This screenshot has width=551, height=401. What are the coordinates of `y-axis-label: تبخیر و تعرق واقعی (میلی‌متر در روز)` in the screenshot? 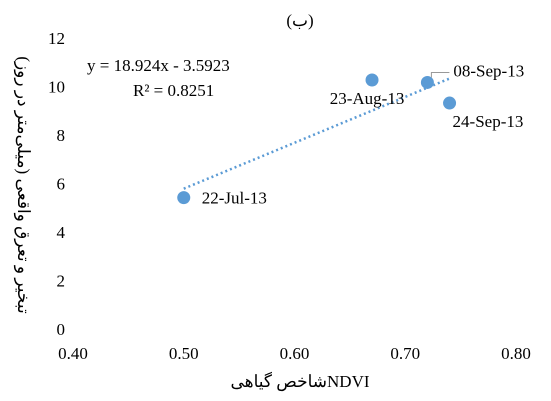 It's located at (23, 185).